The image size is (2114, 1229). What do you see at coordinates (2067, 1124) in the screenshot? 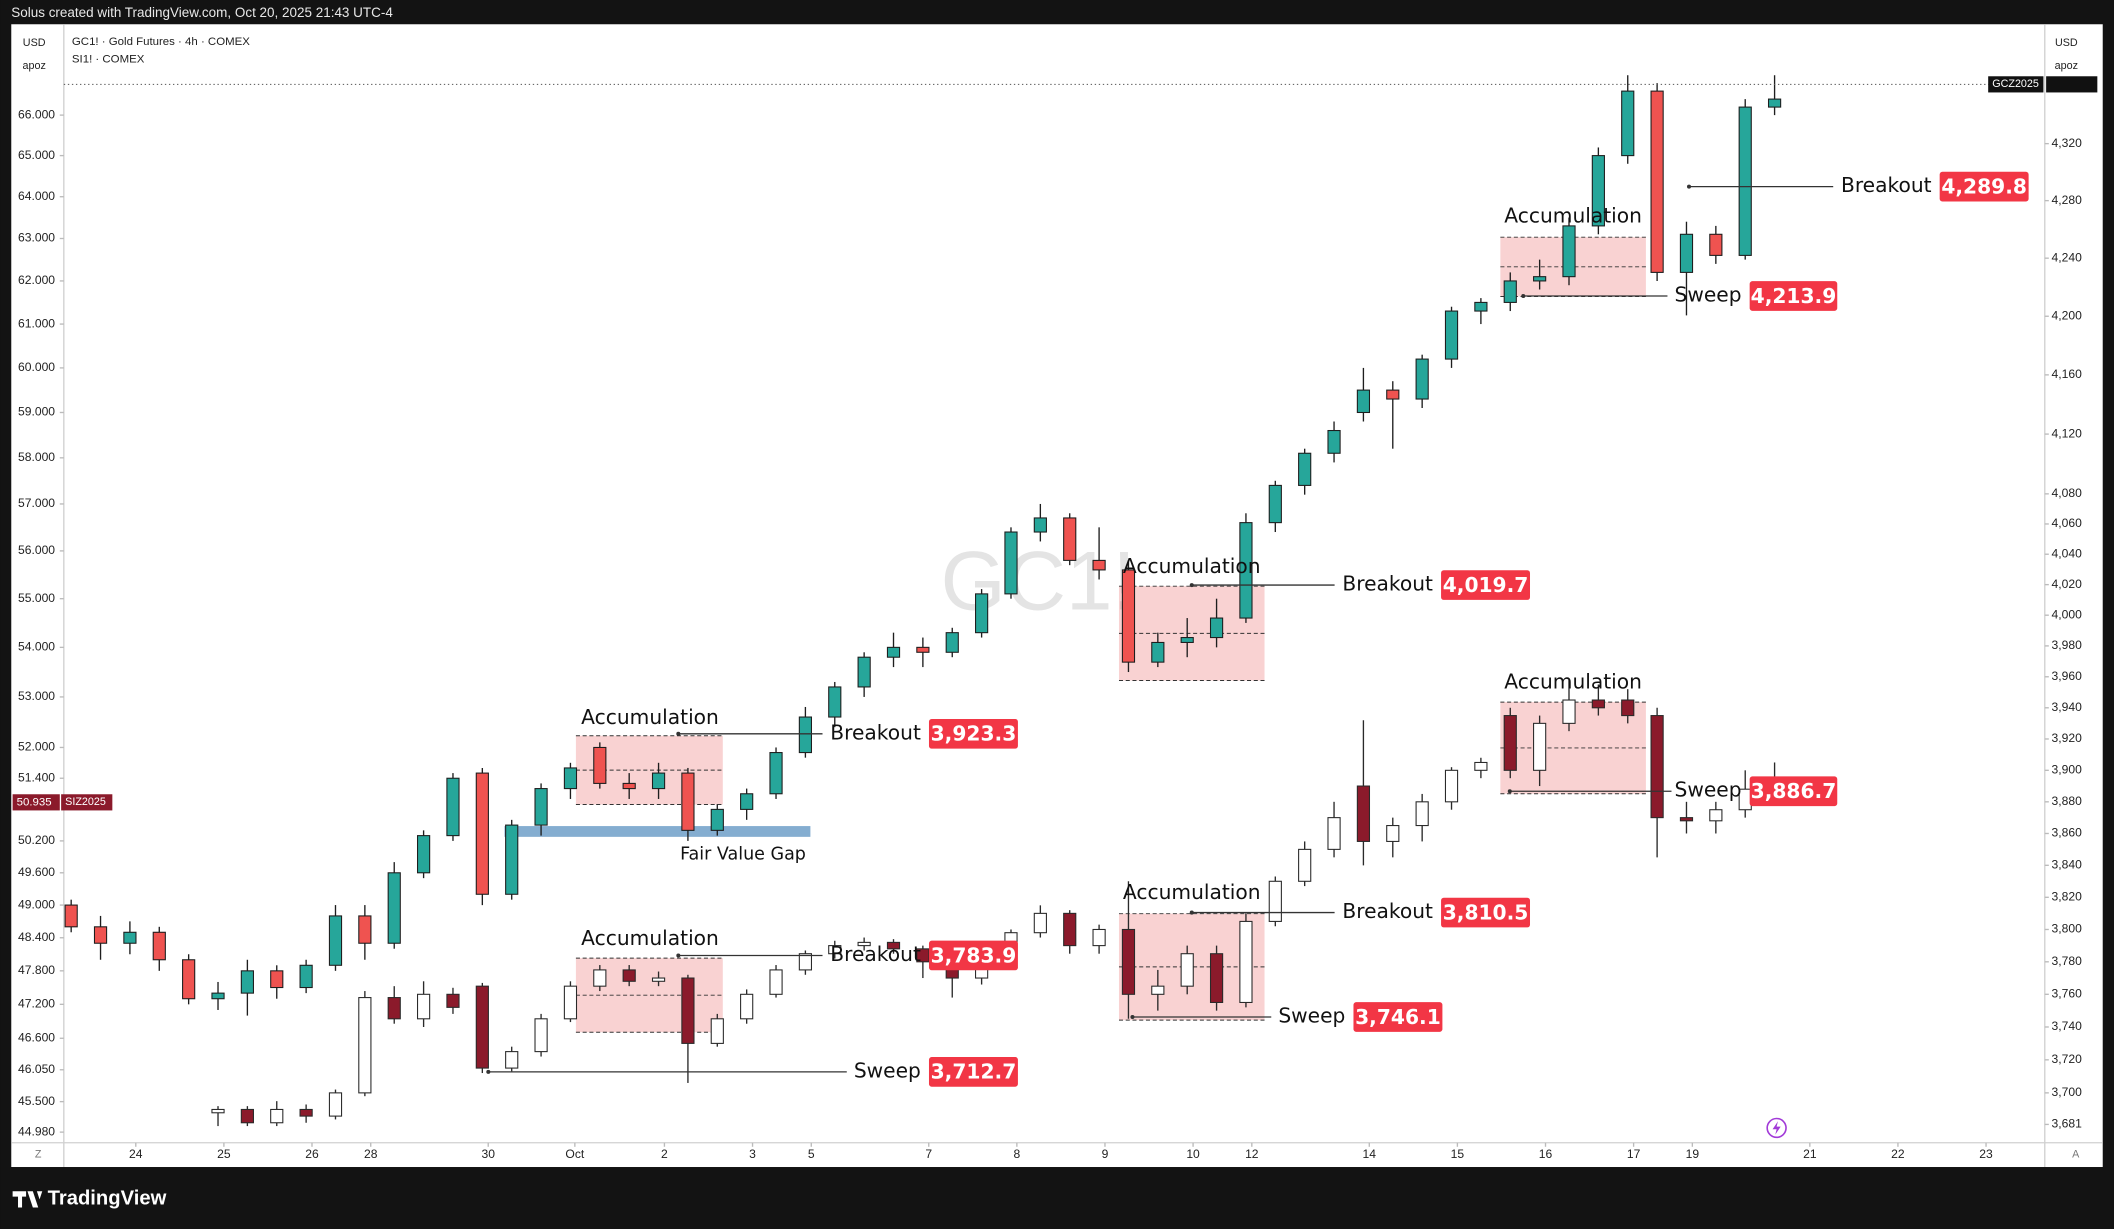
I see `y2-tick-label: 3,681` at bounding box center [2067, 1124].